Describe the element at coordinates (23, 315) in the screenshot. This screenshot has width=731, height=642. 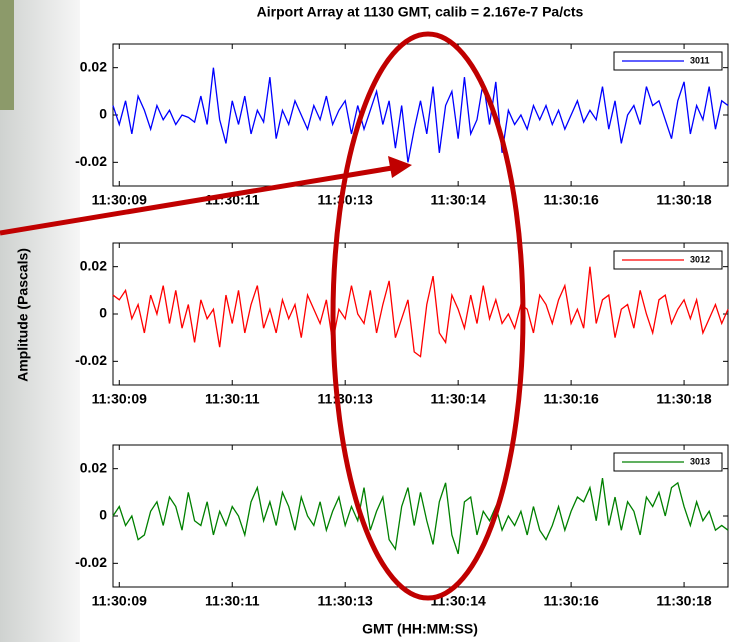
I see `y-axis-label: Amplitude (Pascals)` at that location.